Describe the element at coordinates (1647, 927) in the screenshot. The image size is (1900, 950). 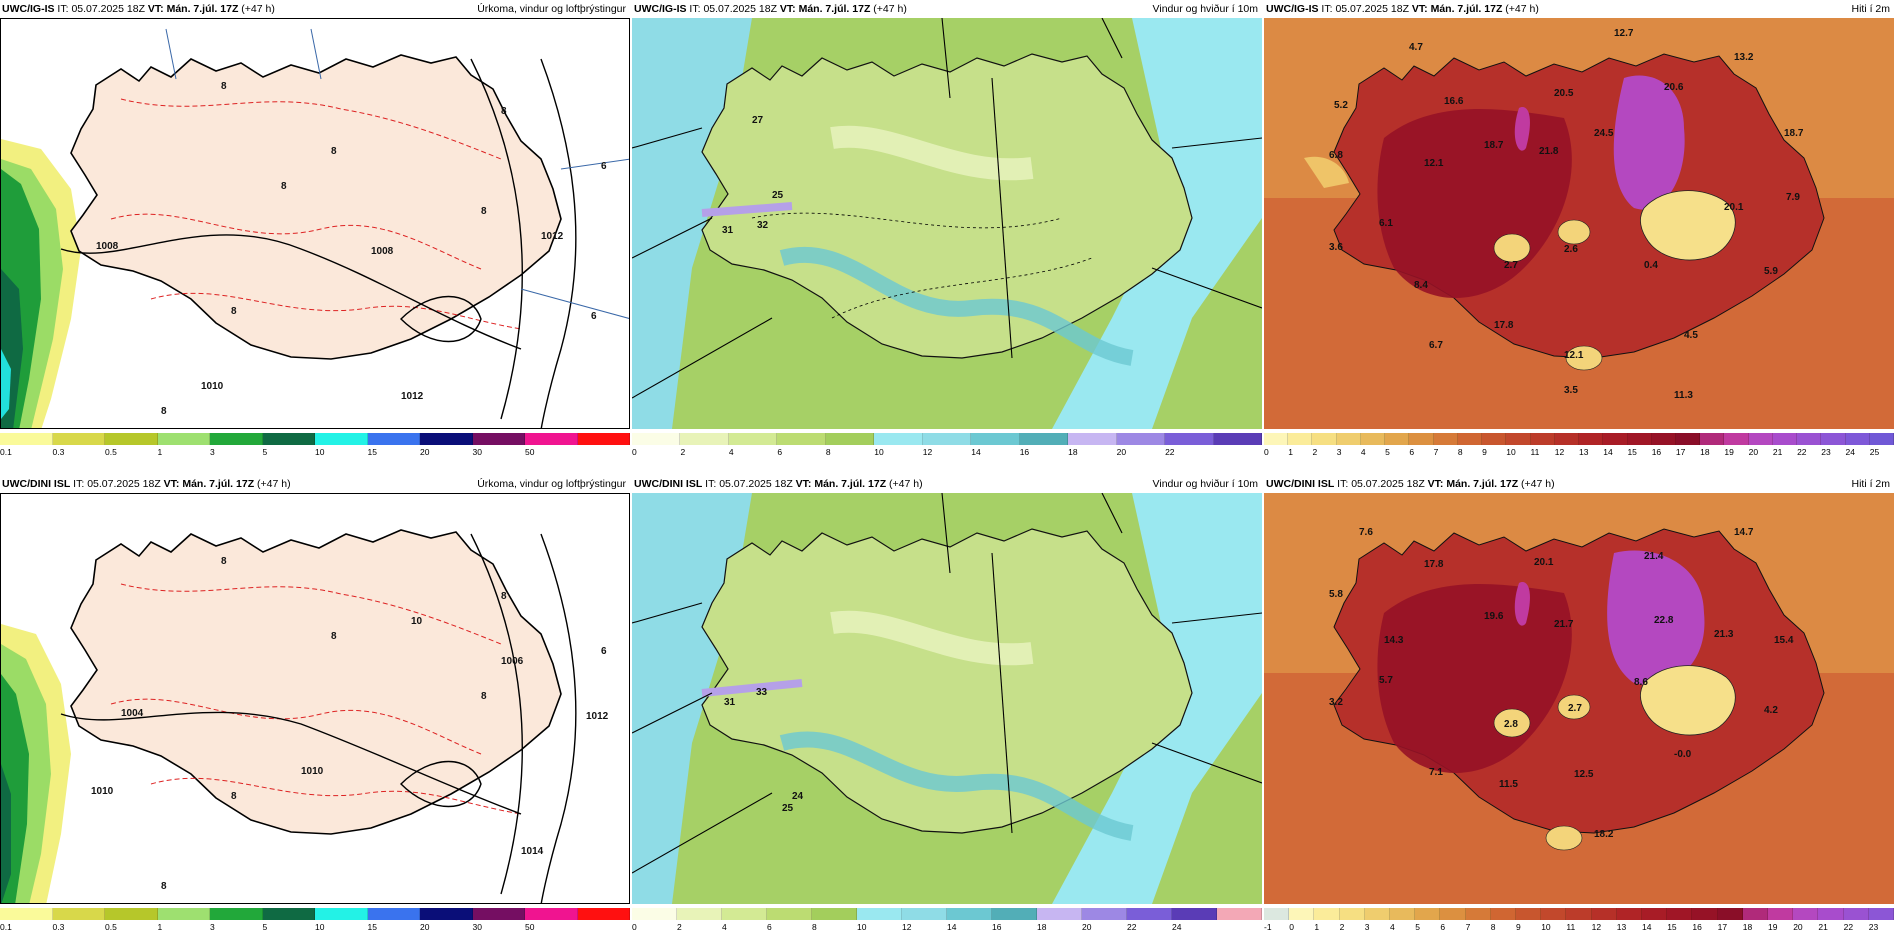
I see `colorbar-tick: 14` at that location.